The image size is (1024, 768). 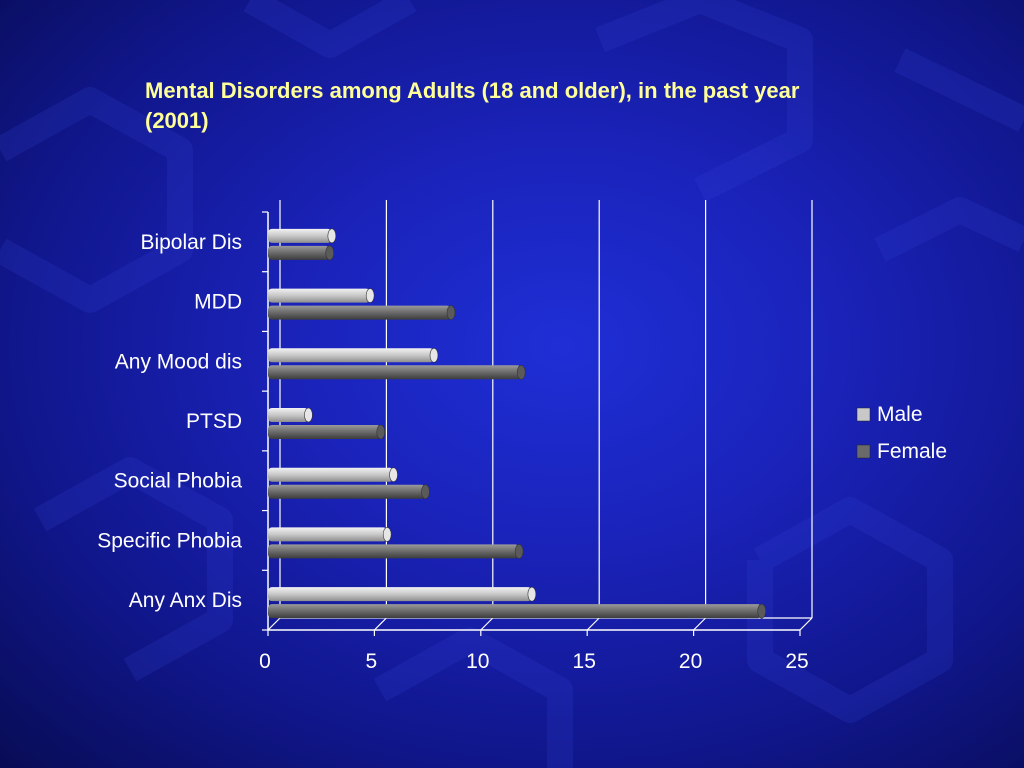 What do you see at coordinates (863, 414) in the screenshot?
I see `legend-swatch-male` at bounding box center [863, 414].